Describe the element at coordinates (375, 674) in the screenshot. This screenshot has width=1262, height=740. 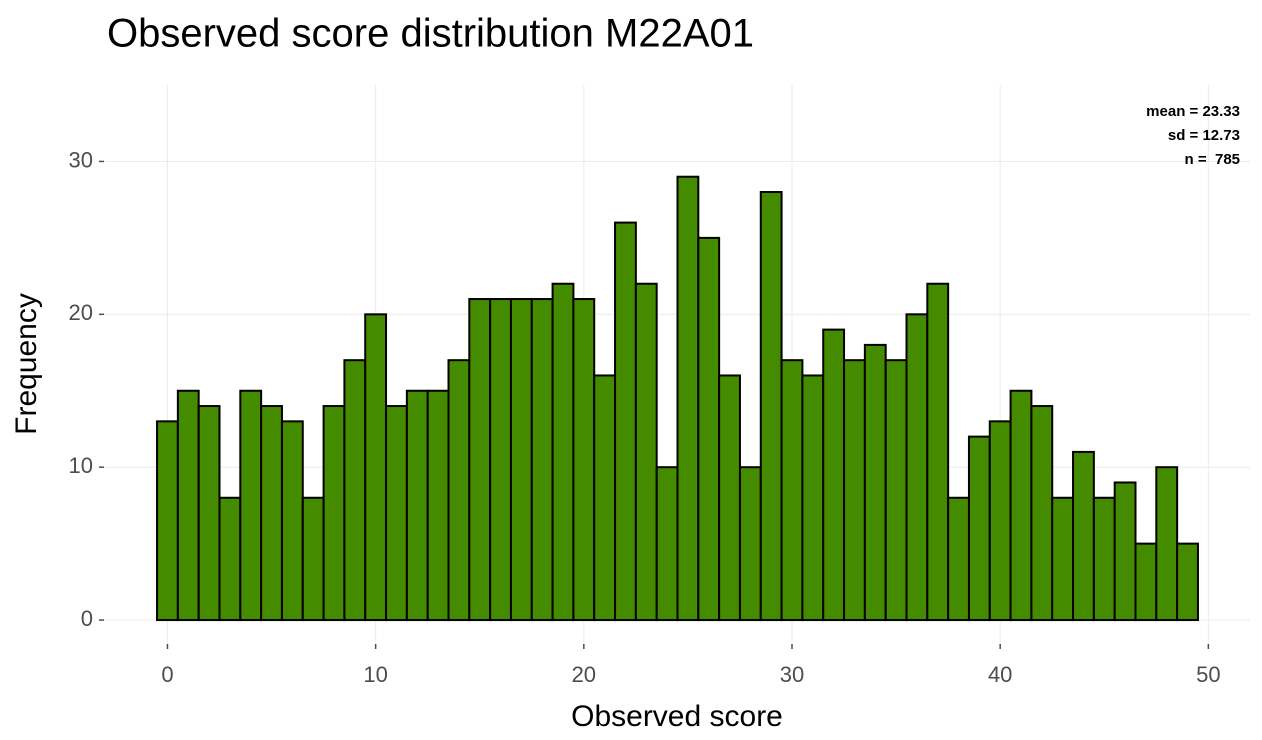
I see `x-tick-label: 10` at that location.